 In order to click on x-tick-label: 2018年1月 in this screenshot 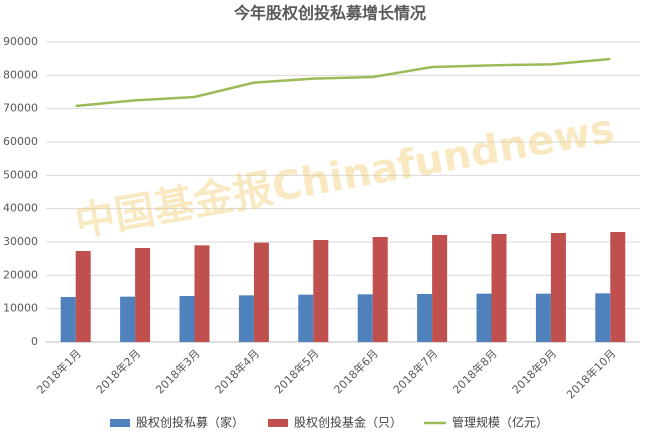, I will do `click(59, 371)`.